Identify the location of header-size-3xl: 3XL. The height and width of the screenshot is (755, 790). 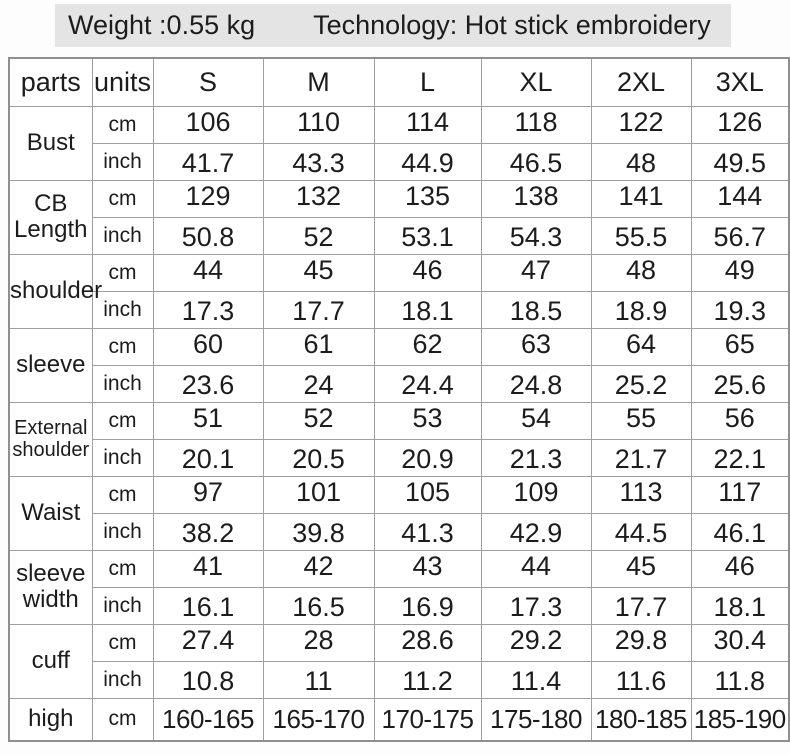
(740, 82).